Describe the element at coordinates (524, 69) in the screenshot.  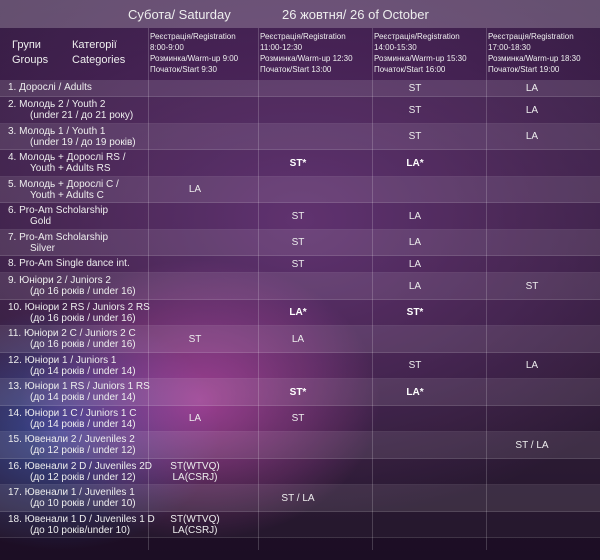
I see `session-header: Початок/Start 19:00` at that location.